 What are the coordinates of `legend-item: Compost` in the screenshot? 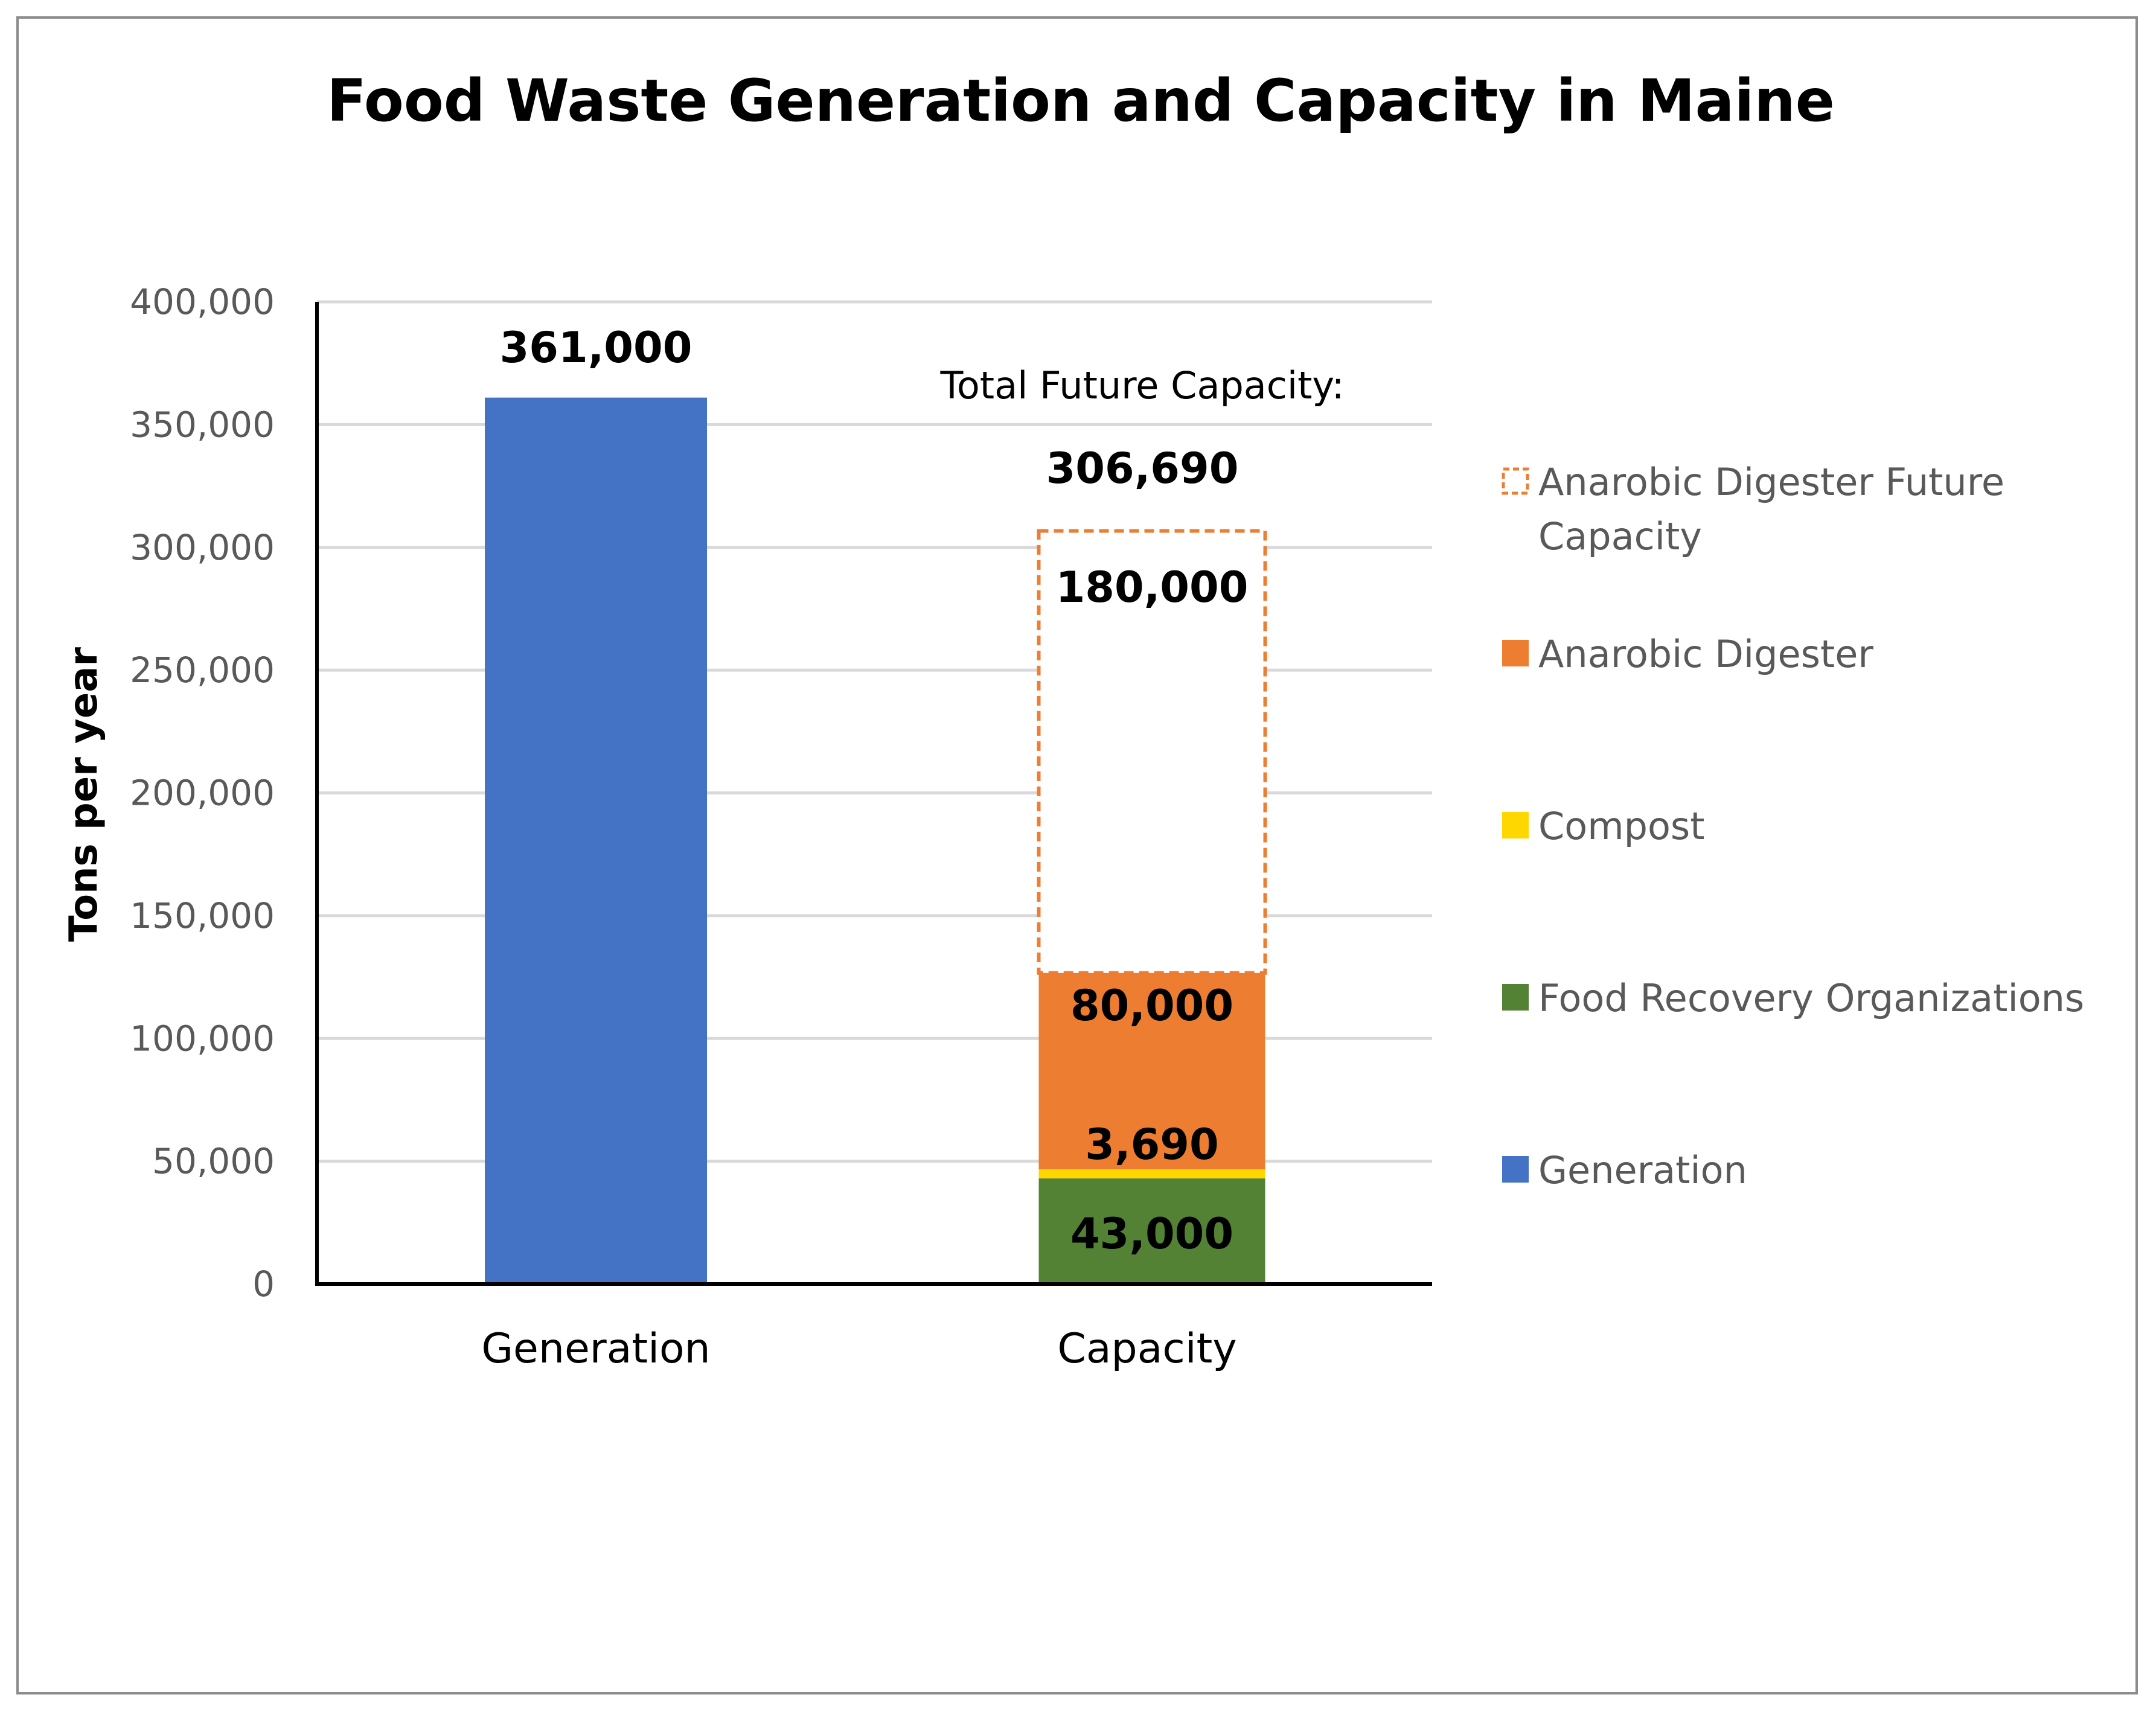 It's located at (1603, 826).